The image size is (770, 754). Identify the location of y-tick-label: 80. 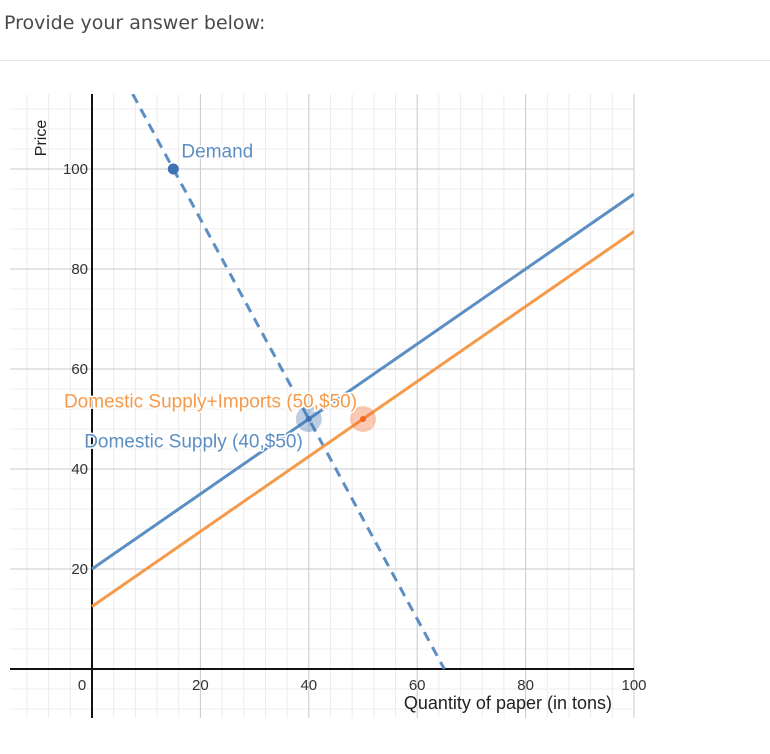
(79, 269).